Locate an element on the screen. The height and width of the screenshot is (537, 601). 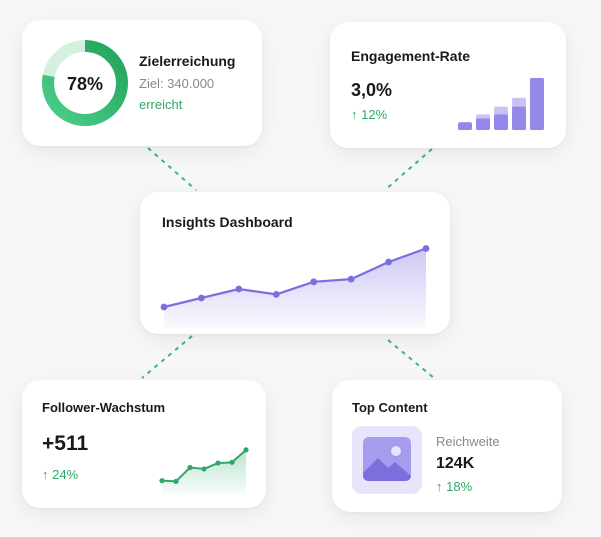
engagement-value: 3,0% is located at coordinates (372, 90).